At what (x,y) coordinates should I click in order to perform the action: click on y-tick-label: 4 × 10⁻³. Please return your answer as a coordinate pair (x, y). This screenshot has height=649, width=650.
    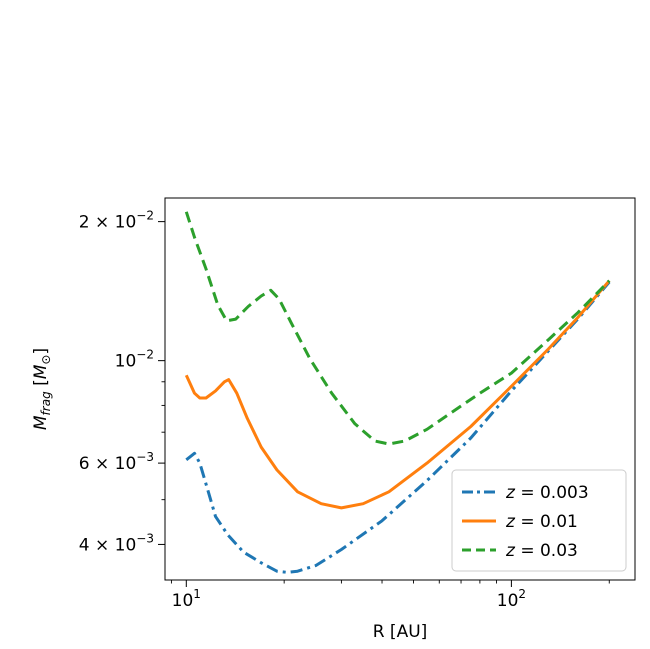
    Looking at the image, I should click on (116, 543).